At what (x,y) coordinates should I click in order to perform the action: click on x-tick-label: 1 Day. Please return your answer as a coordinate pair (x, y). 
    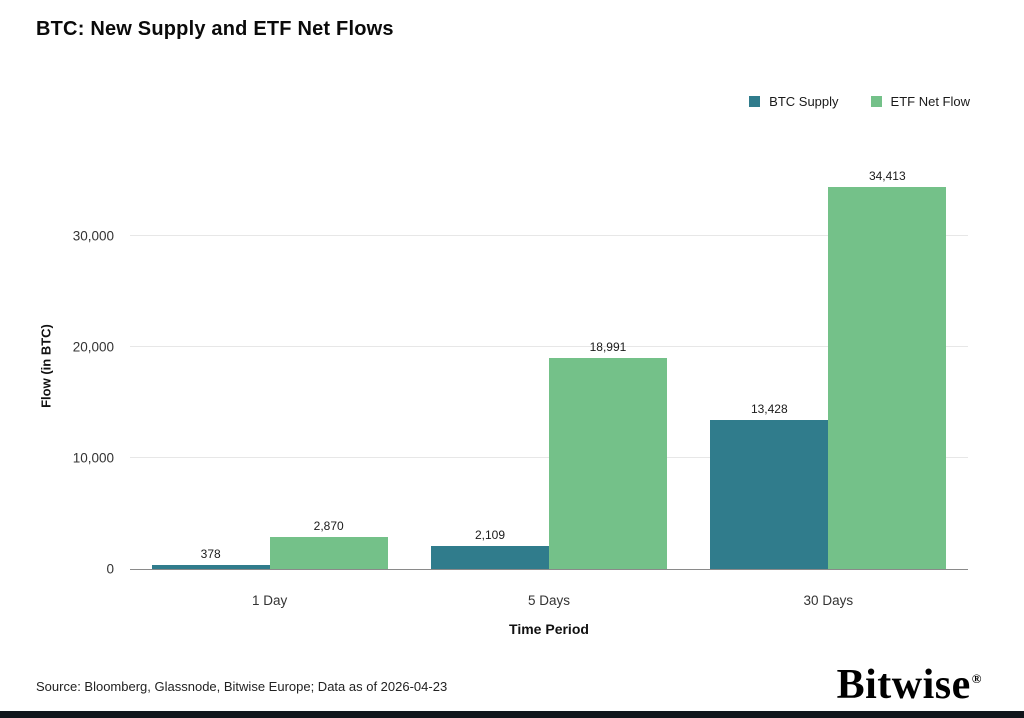
    Looking at the image, I should click on (270, 600).